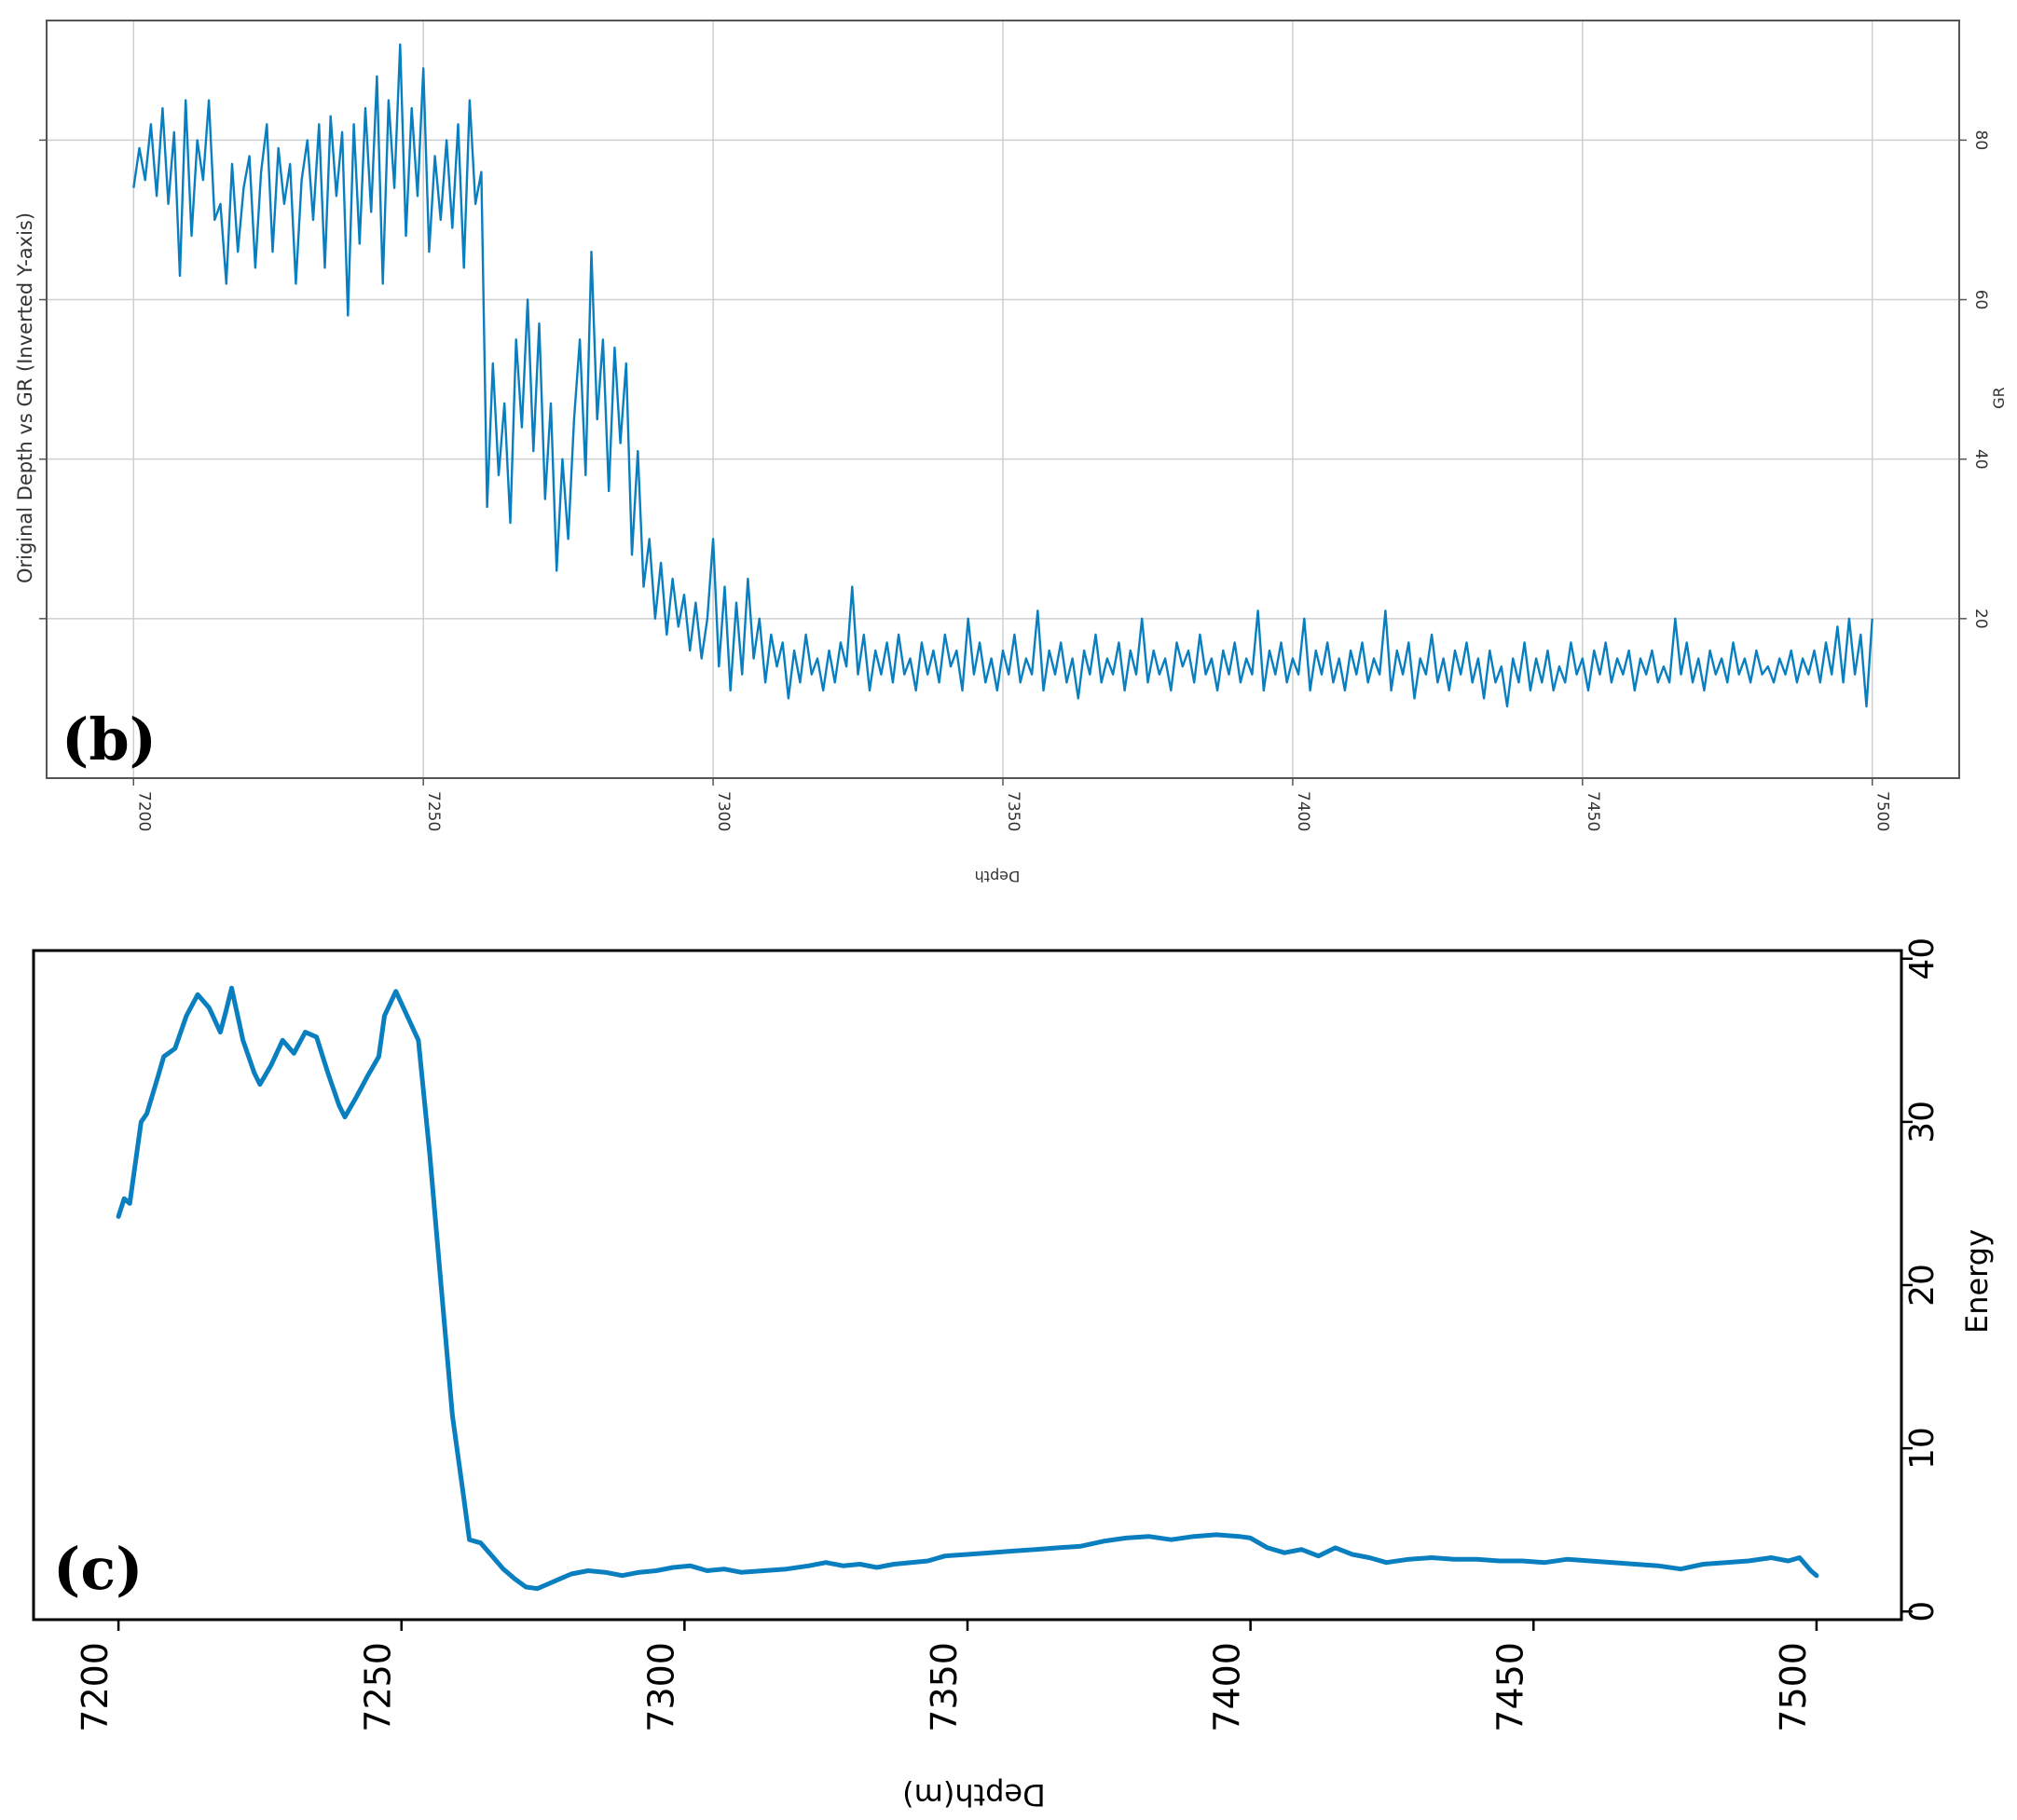 The image size is (2017, 1820). What do you see at coordinates (723, 811) in the screenshot?
I see `panel-b-xtick-label: 7300` at bounding box center [723, 811].